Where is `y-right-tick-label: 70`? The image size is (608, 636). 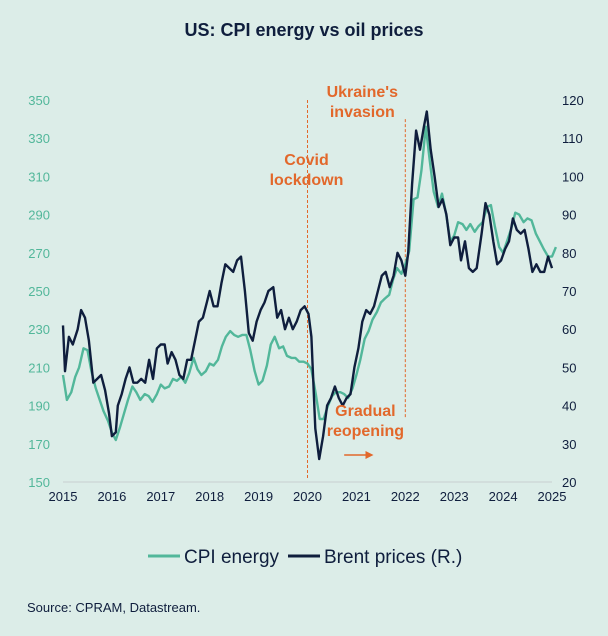 y-right-tick-label: 70 is located at coordinates (569, 291).